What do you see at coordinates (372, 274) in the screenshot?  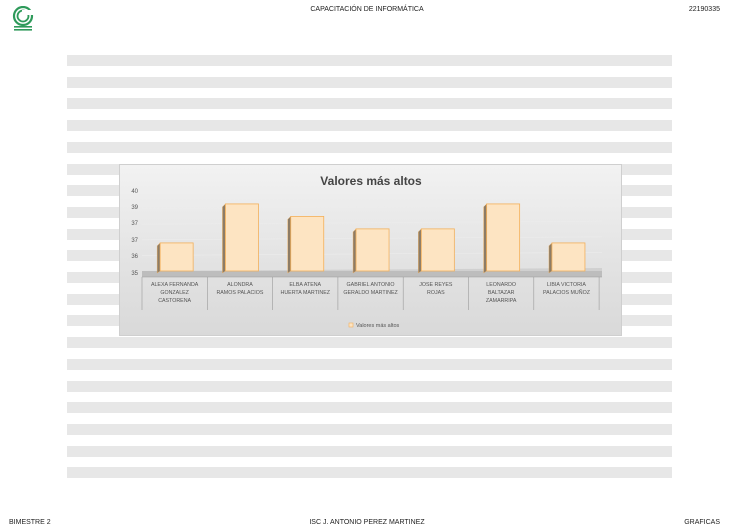 I see `chart-floor` at bounding box center [372, 274].